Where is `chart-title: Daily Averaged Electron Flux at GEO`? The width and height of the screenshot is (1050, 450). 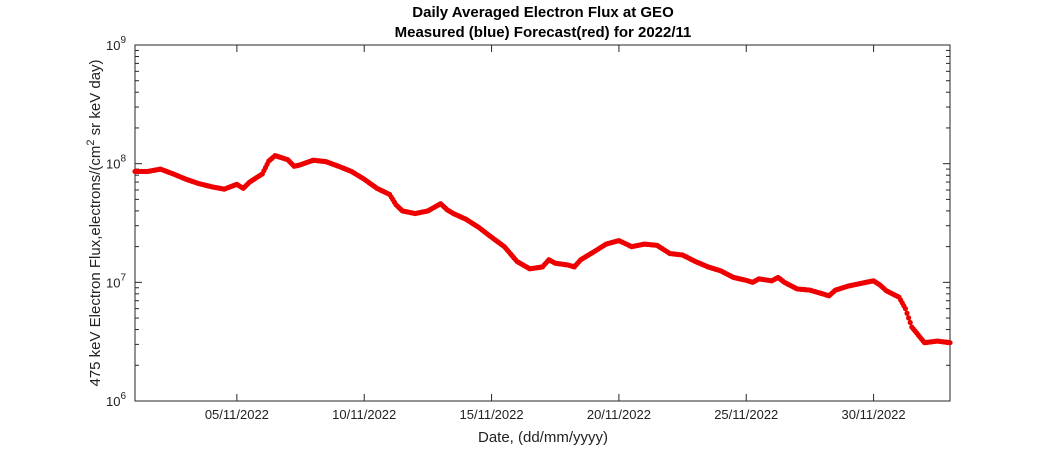 chart-title: Daily Averaged Electron Flux at GEO is located at coordinates (543, 12).